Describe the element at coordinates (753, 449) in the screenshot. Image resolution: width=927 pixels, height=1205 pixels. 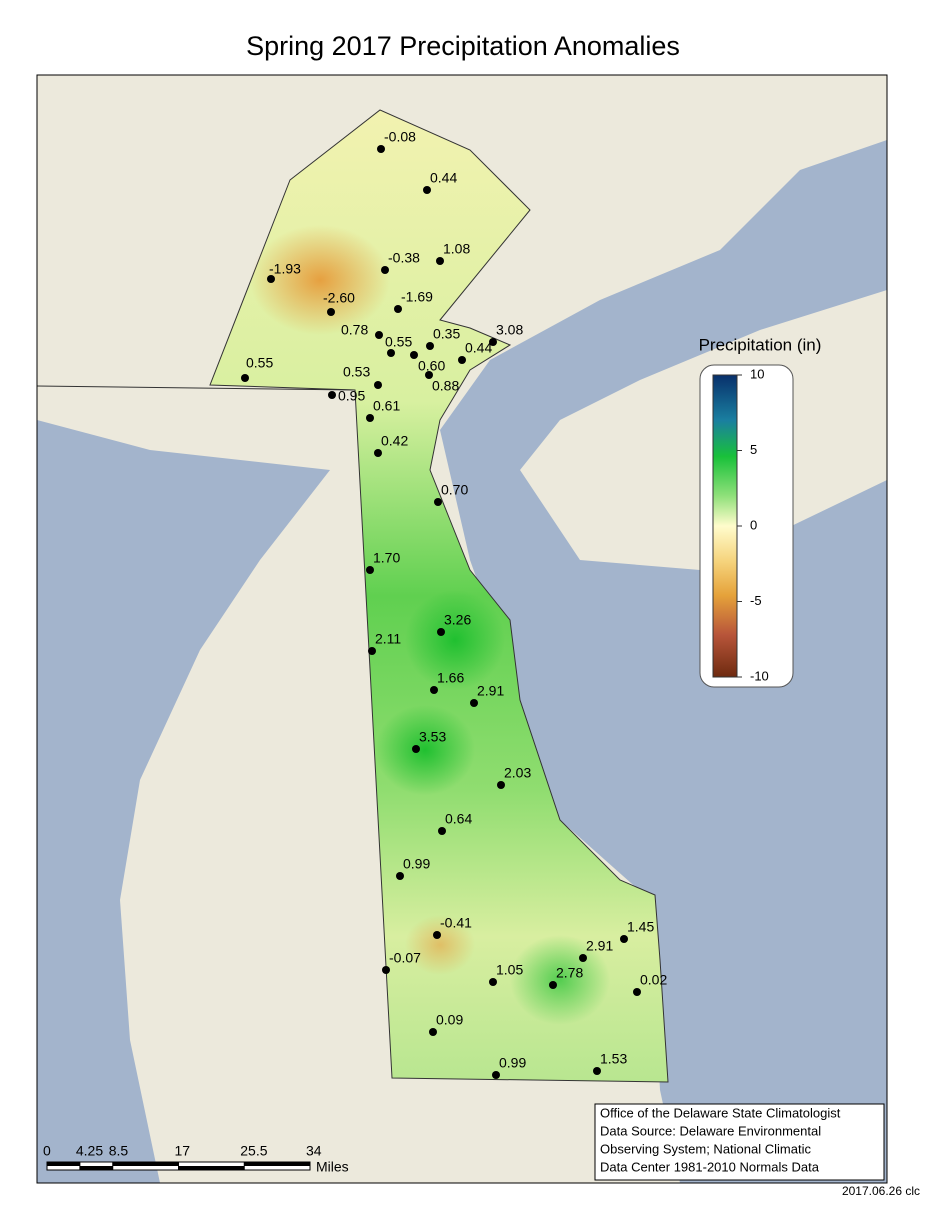
I see `legend-tick-label: 5` at that location.